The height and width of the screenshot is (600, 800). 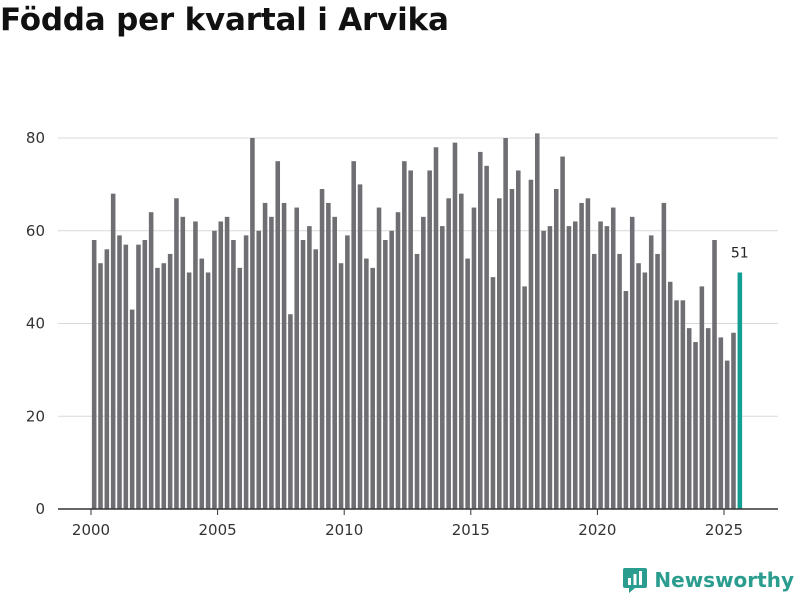 I want to click on y-tick-label: 80, so click(x=35, y=138).